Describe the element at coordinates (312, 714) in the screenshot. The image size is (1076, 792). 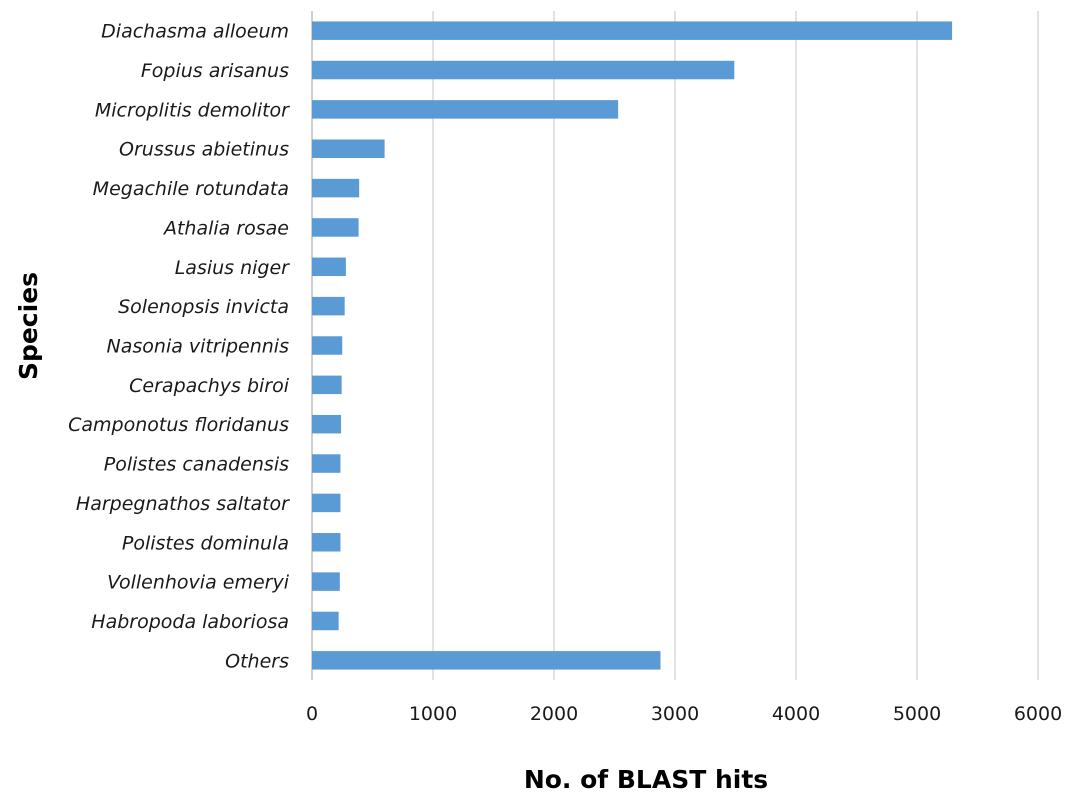
I see `x-tick-label: 0` at that location.